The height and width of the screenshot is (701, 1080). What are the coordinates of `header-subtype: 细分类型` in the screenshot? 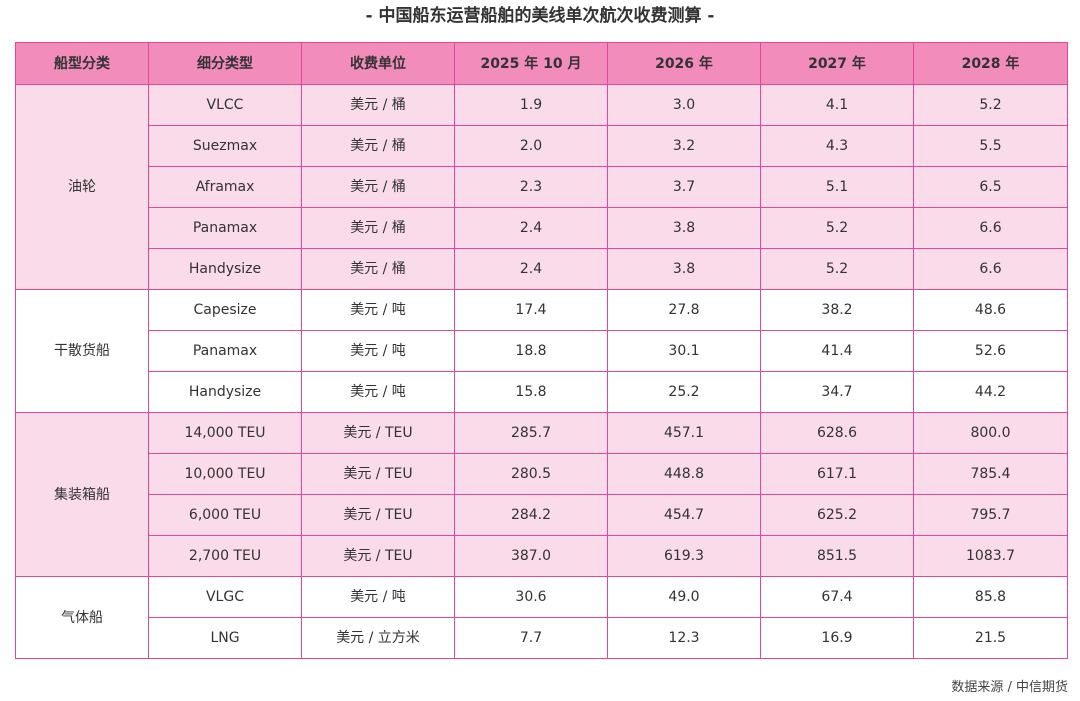 It's located at (225, 63).